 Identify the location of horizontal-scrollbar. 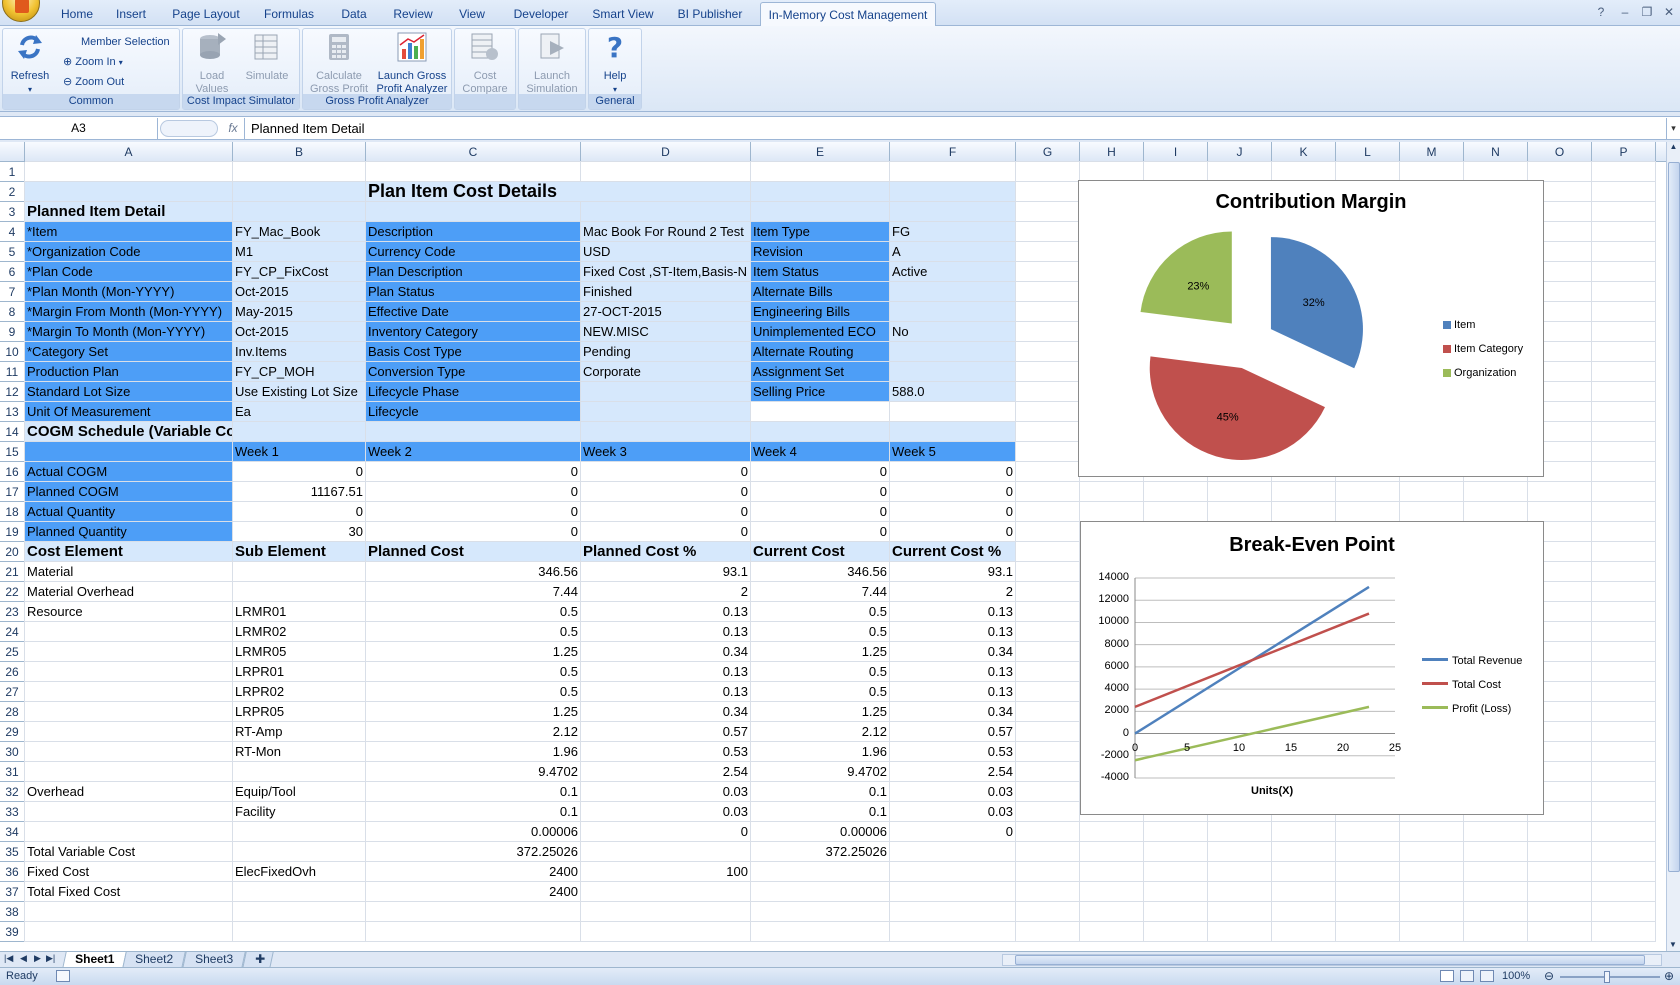
(1332, 960).